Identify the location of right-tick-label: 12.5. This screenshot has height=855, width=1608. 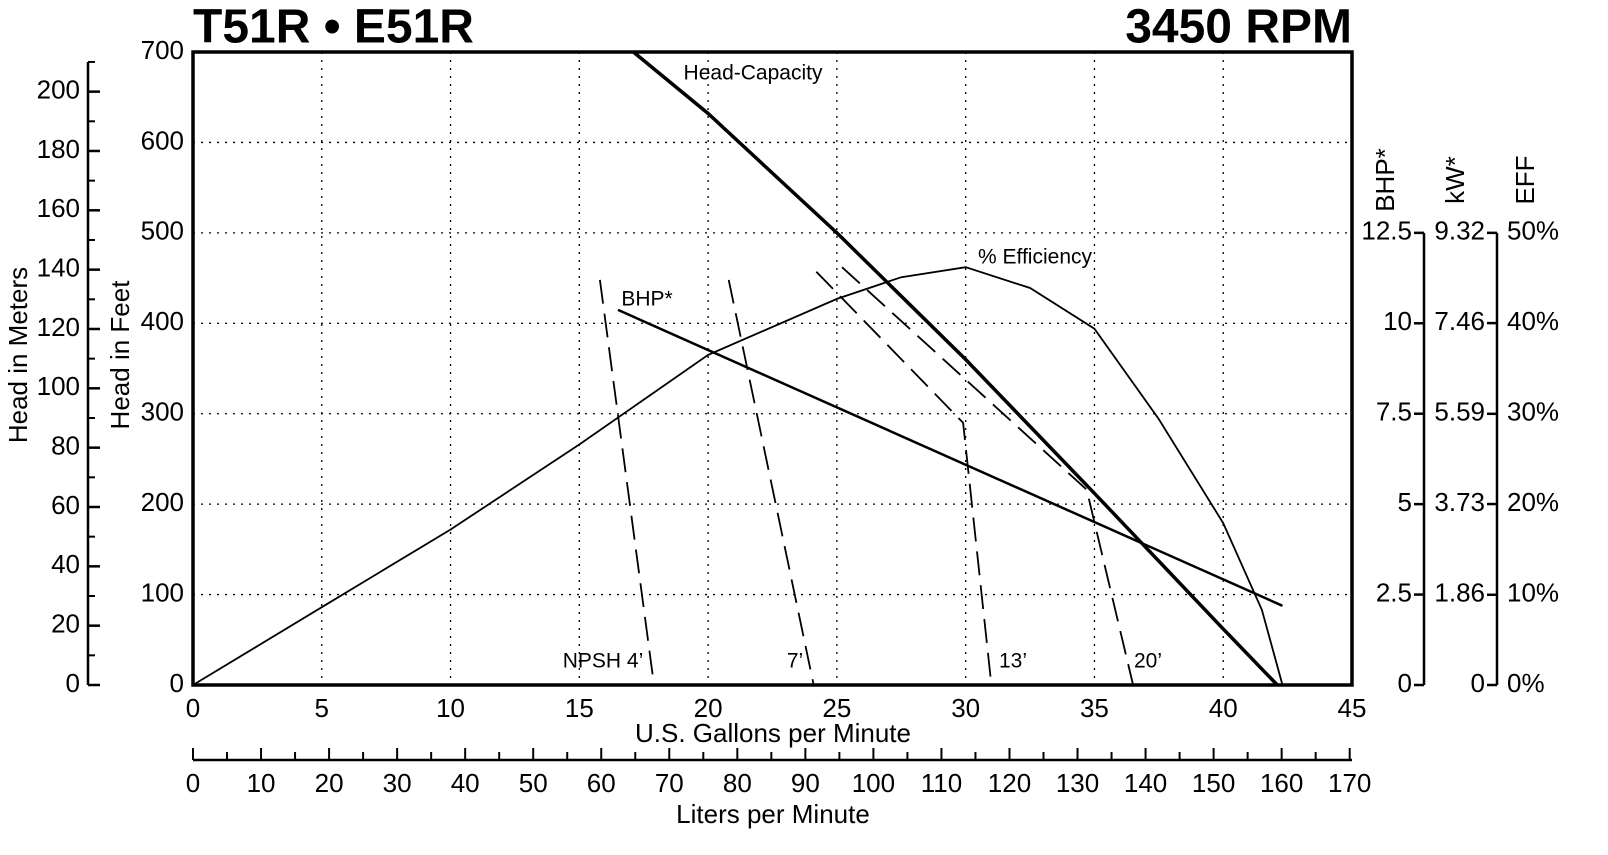
(1386, 231).